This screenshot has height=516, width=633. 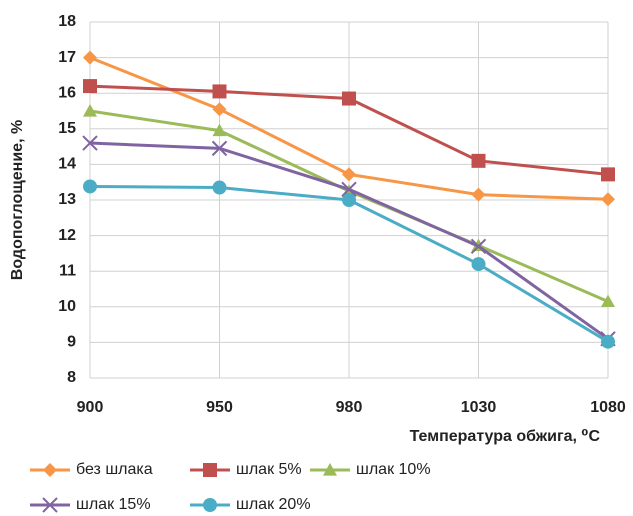 What do you see at coordinates (67, 128) in the screenshot?
I see `y-tick-label: 15` at bounding box center [67, 128].